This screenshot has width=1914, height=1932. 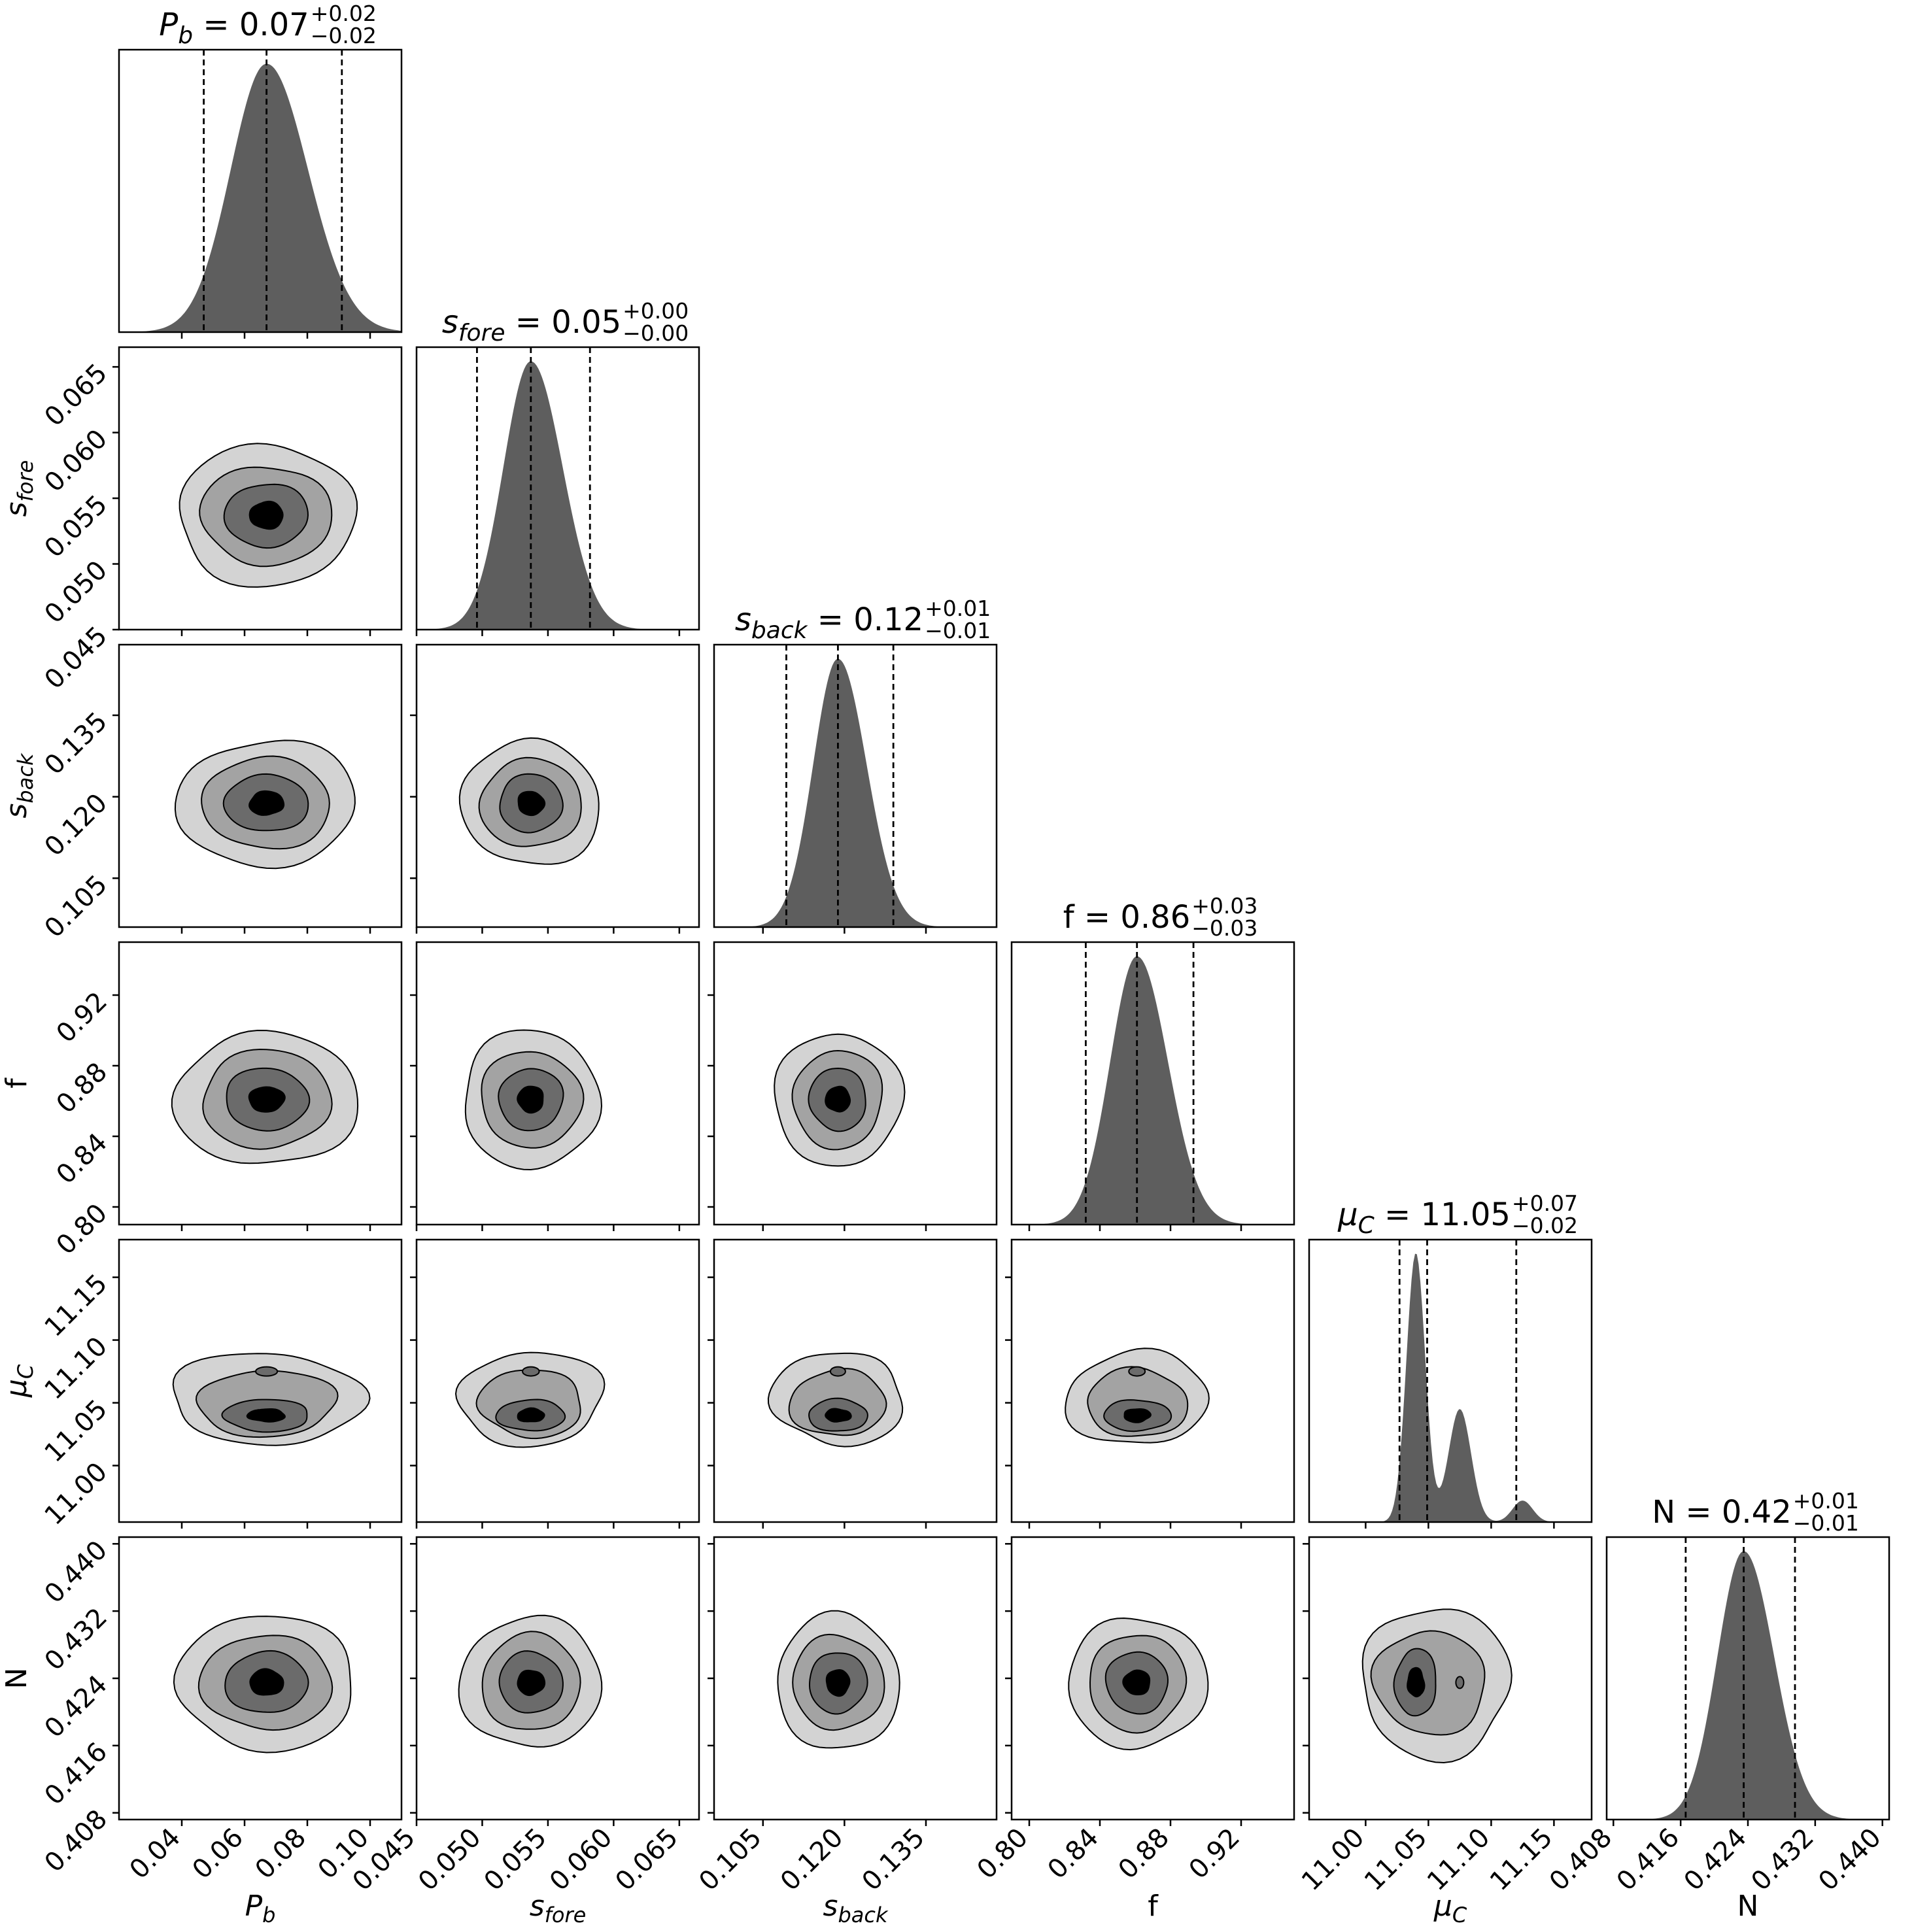 I want to click on x-tick-label-s_back: 0.120, so click(x=812, y=1860).